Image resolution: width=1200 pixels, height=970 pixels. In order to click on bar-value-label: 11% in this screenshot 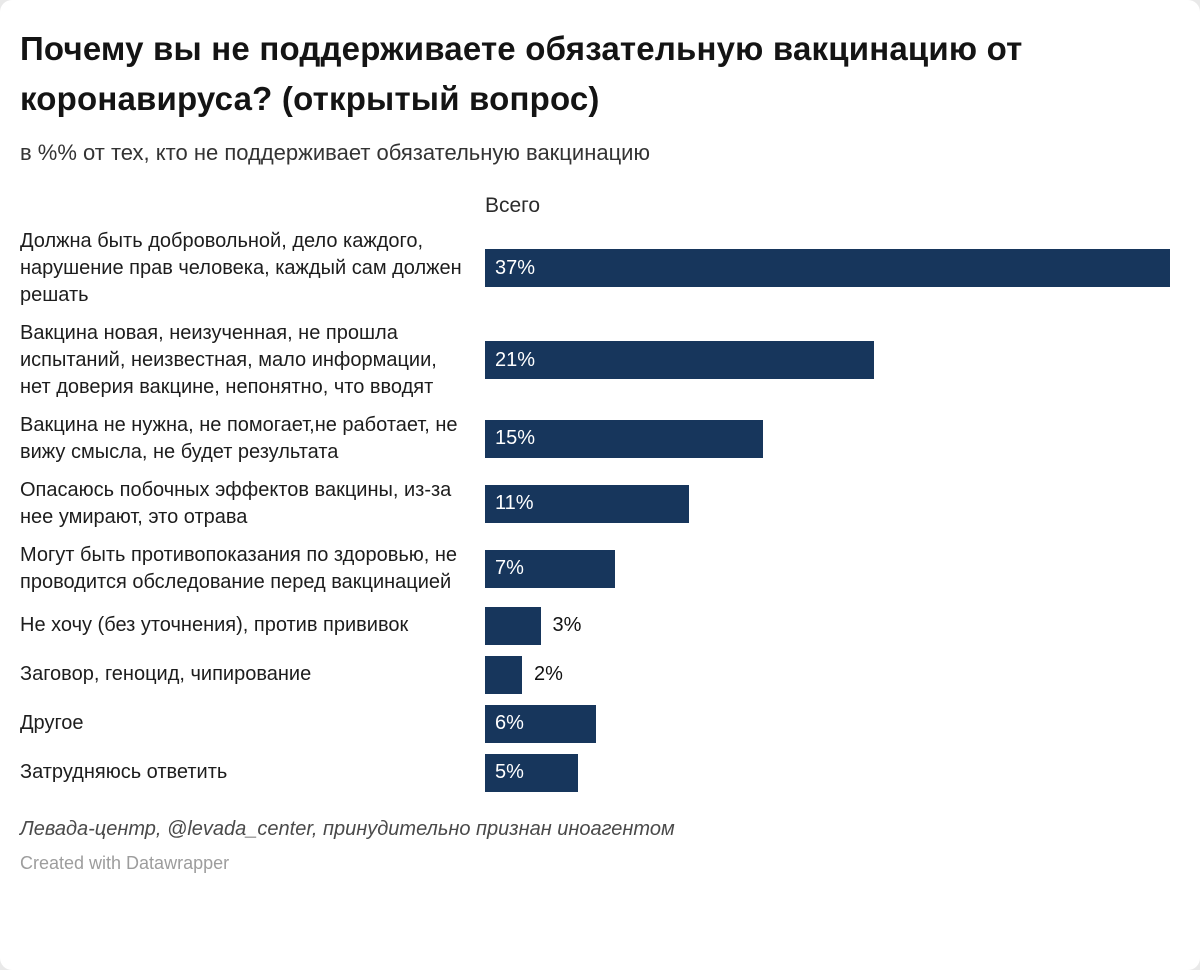, I will do `click(514, 503)`.